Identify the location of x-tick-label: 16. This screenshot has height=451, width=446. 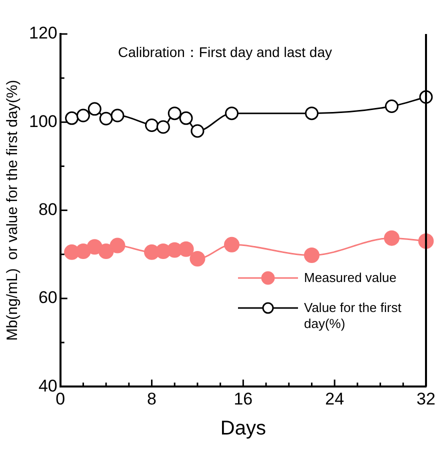
(243, 398).